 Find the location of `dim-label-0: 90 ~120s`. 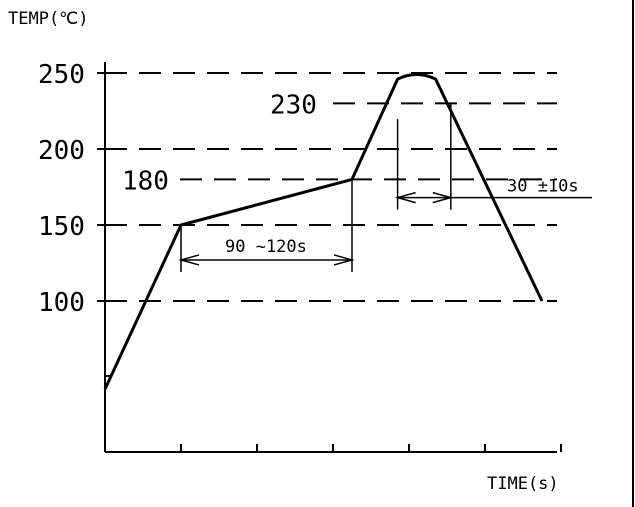

dim-label-0: 90 ~120s is located at coordinates (266, 247).